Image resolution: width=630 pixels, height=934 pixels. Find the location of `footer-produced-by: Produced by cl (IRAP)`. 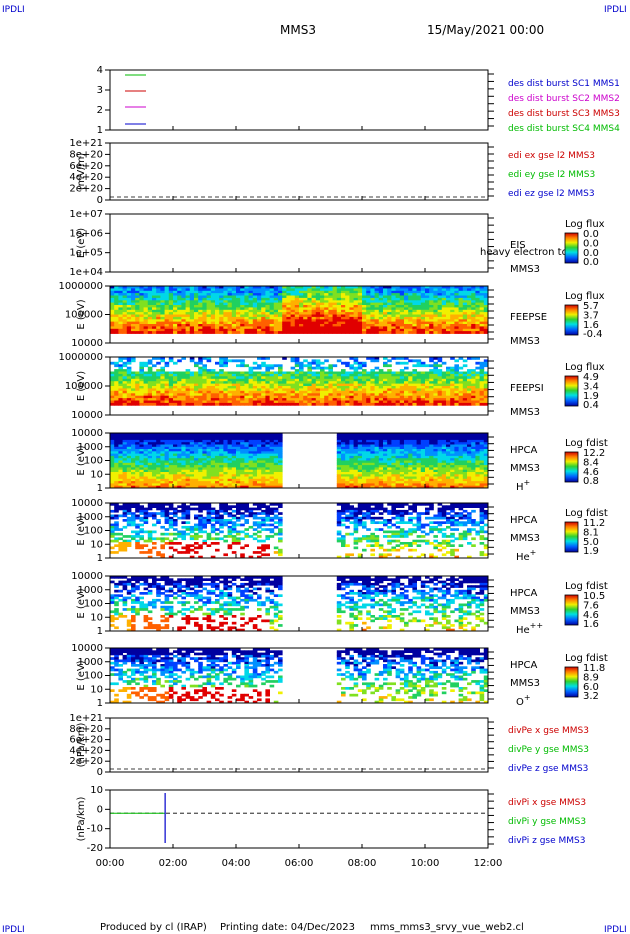

footer-produced-by: Produced by cl (IRAP) is located at coordinates (153, 927).